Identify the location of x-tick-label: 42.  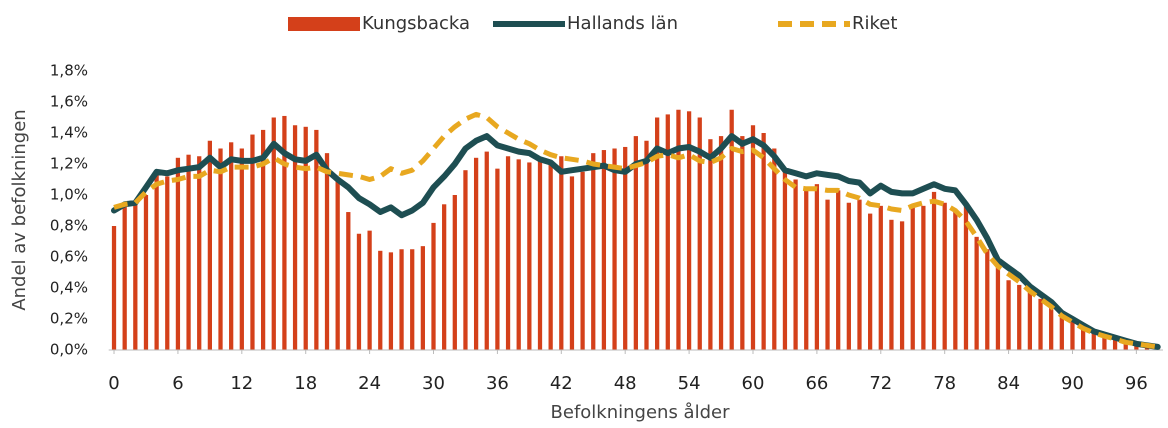
(561, 383).